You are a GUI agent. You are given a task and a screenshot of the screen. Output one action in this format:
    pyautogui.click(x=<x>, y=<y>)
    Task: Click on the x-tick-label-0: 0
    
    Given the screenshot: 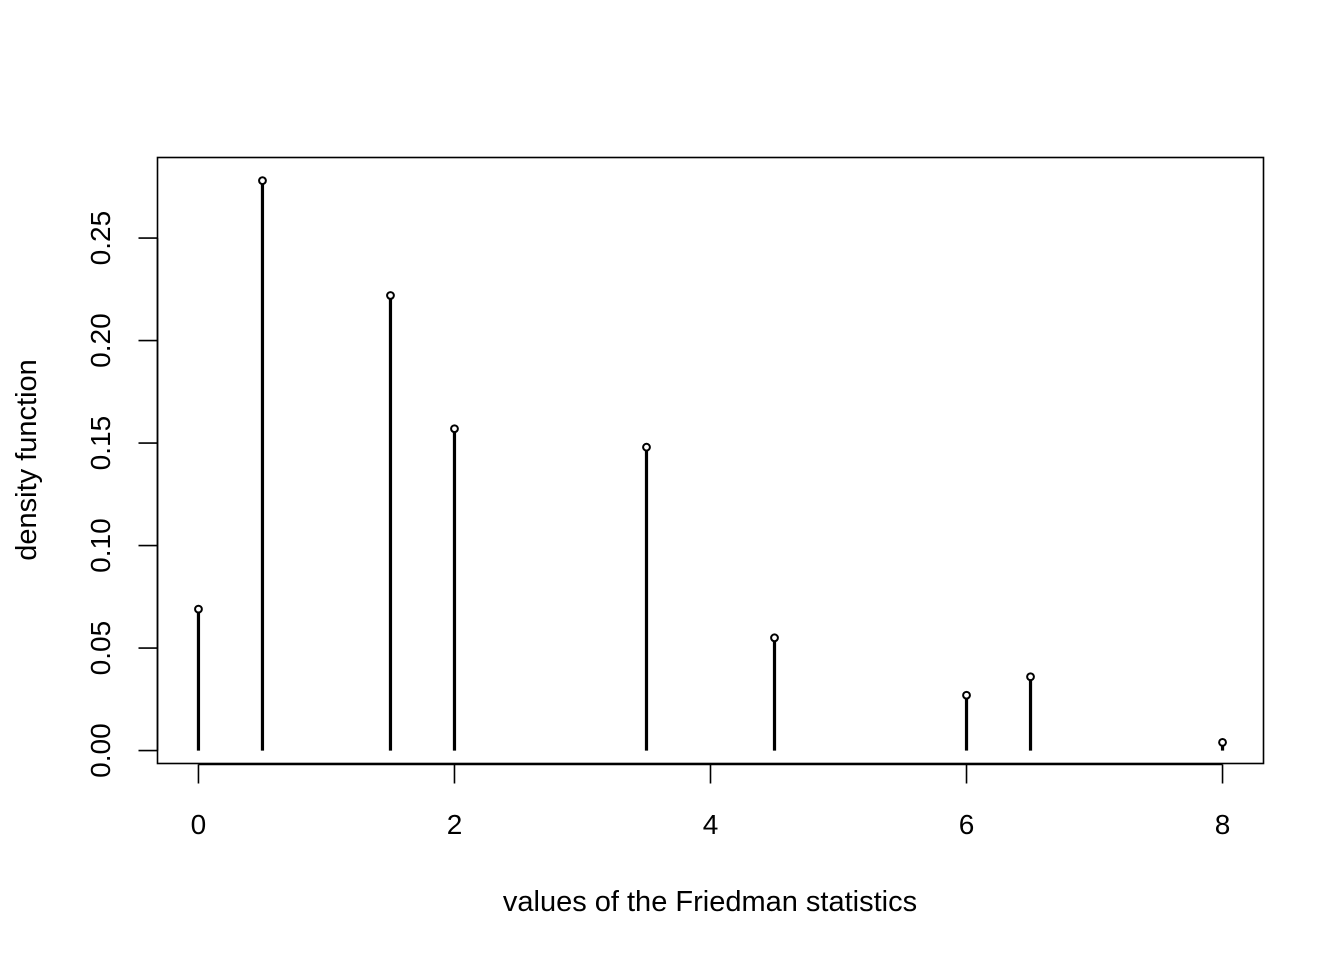 What is the action you would take?
    pyautogui.click(x=199, y=824)
    